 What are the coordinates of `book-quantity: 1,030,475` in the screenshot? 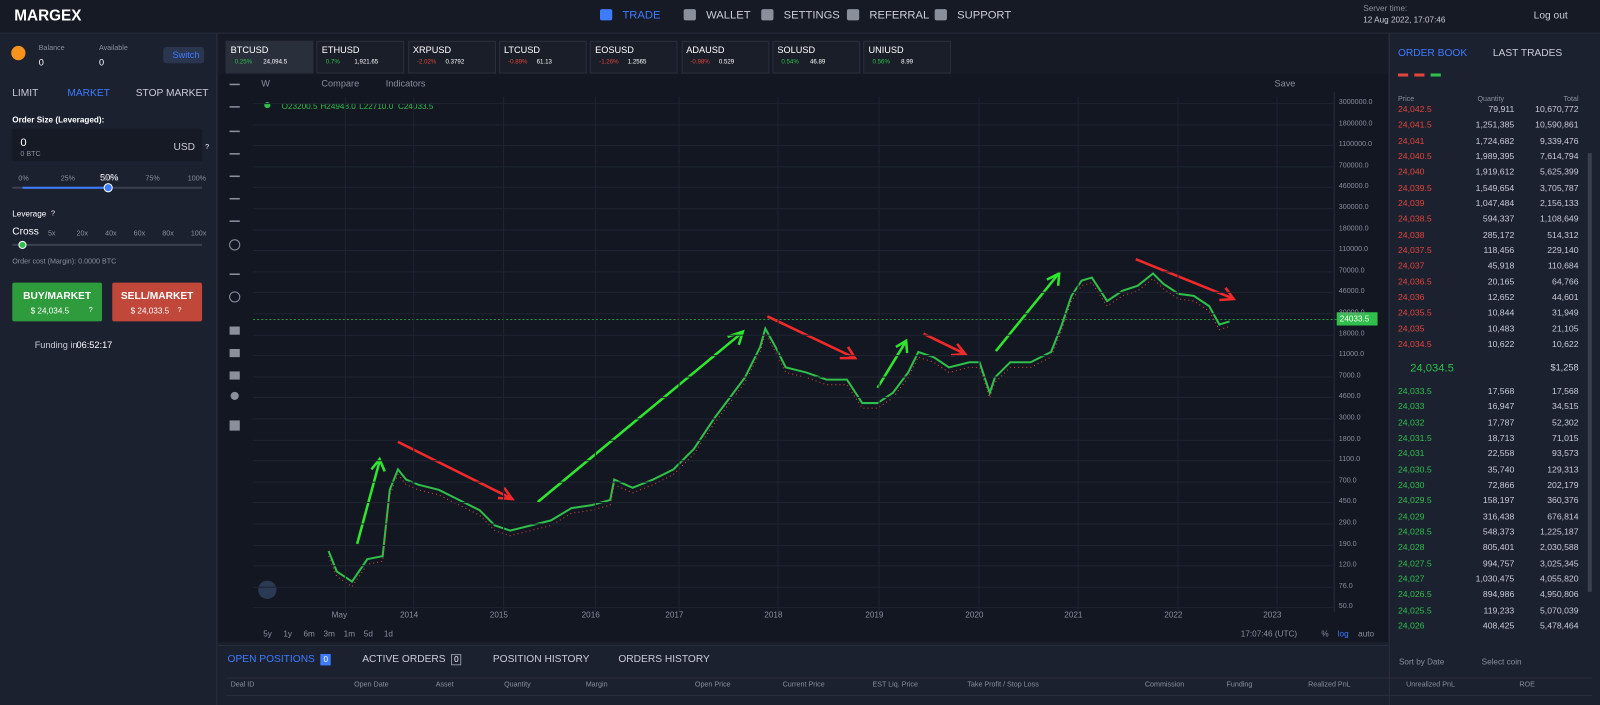 It's located at (1495, 578).